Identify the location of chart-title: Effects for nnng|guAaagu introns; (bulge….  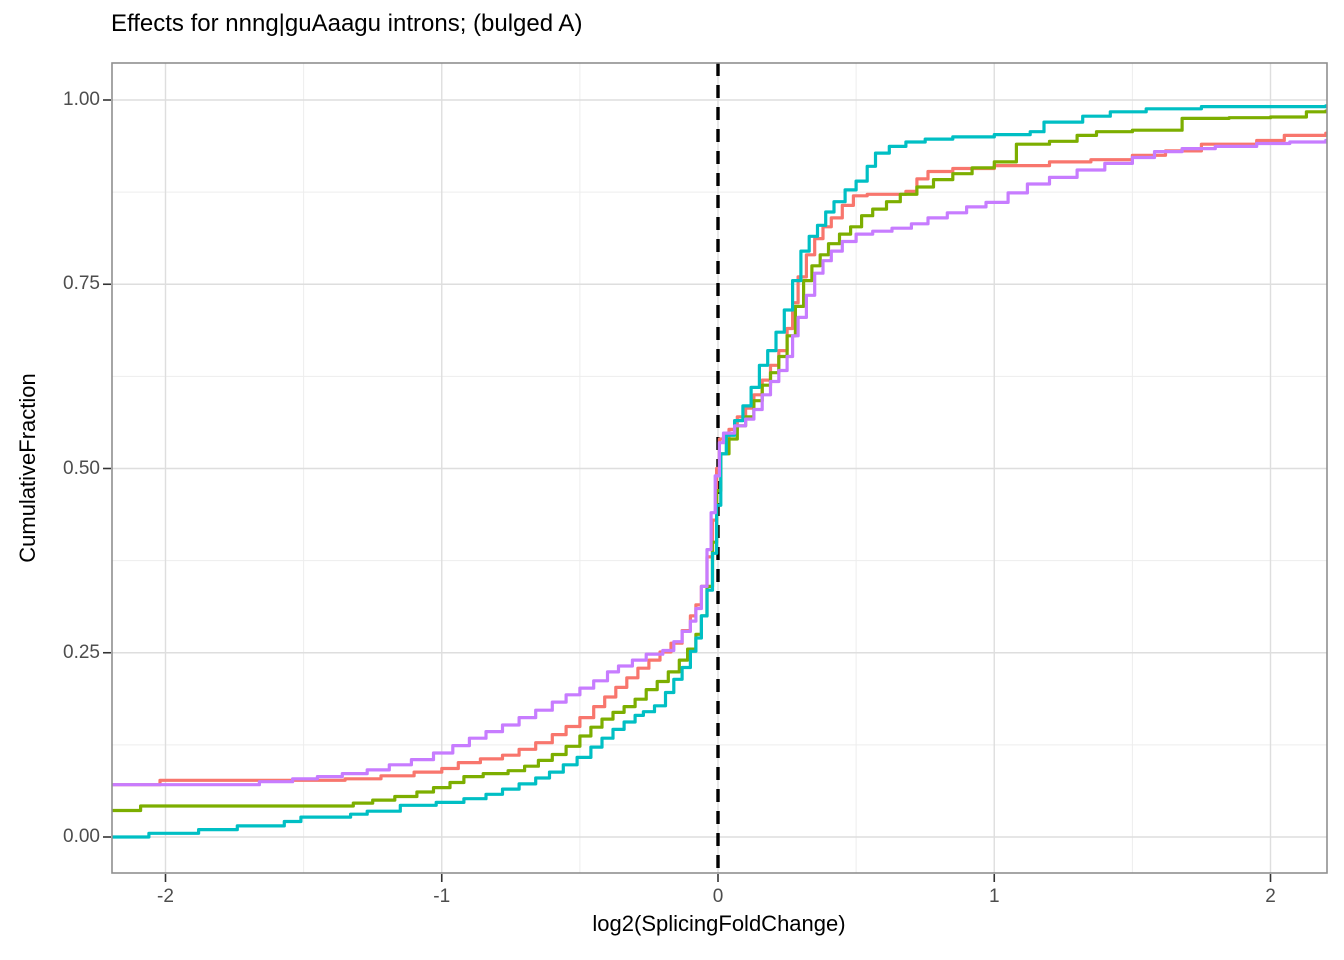
(347, 23).